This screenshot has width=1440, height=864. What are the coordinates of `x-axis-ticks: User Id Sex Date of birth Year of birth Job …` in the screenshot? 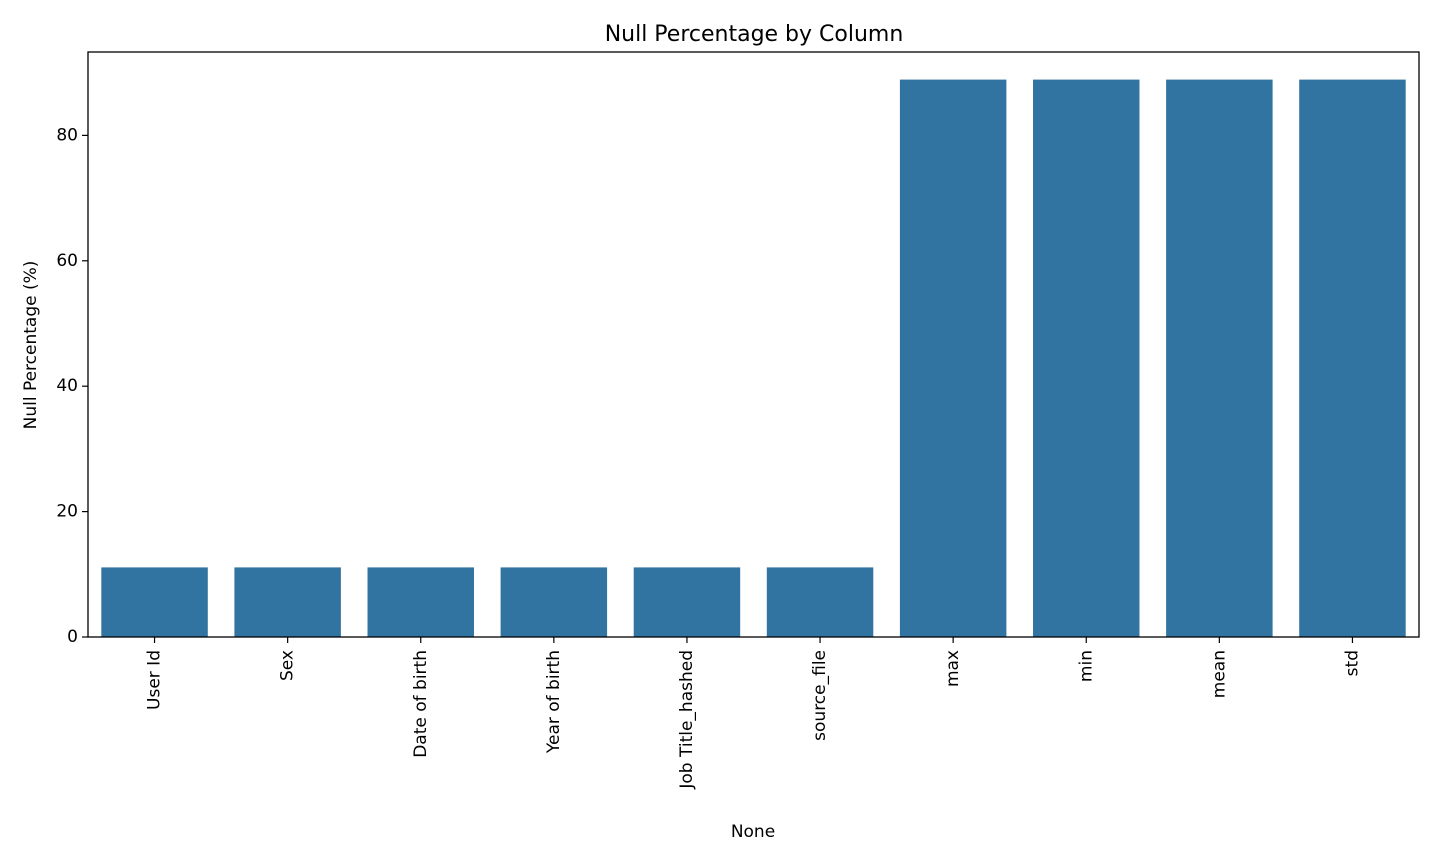 It's located at (753, 713).